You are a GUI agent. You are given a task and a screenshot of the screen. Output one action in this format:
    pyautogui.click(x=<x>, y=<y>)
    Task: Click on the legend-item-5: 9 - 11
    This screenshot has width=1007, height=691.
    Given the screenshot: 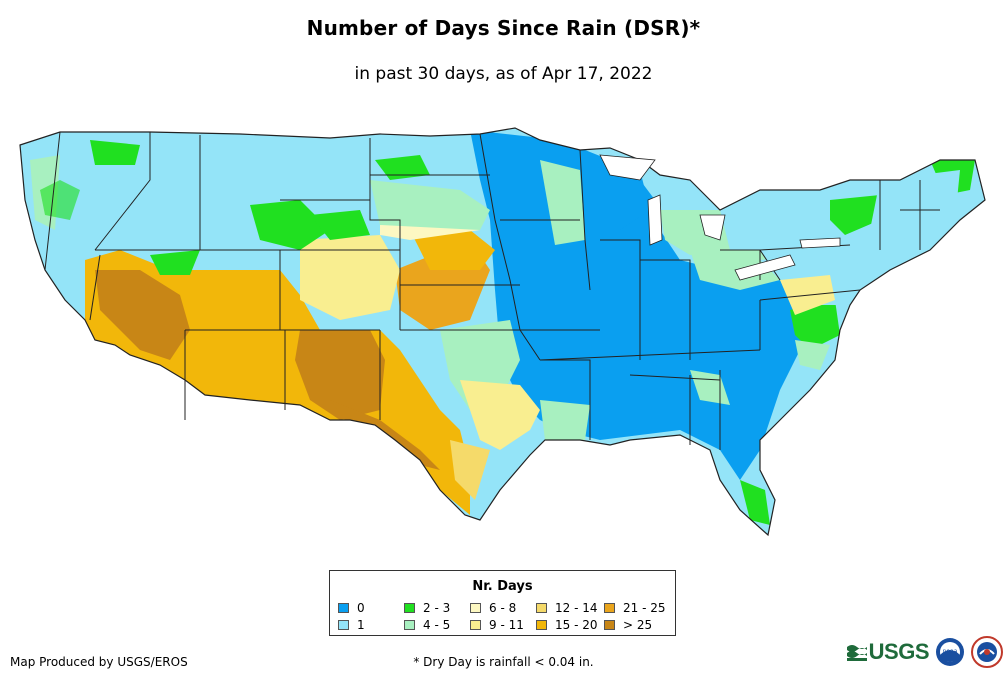 What is the action you would take?
    pyautogui.click(x=497, y=625)
    